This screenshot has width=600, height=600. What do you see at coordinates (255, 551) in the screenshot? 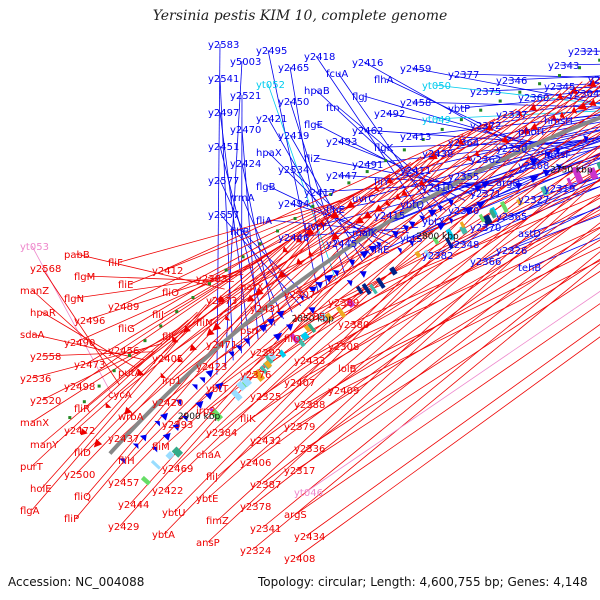
I see `gene-label: y2324` at bounding box center [255, 551].